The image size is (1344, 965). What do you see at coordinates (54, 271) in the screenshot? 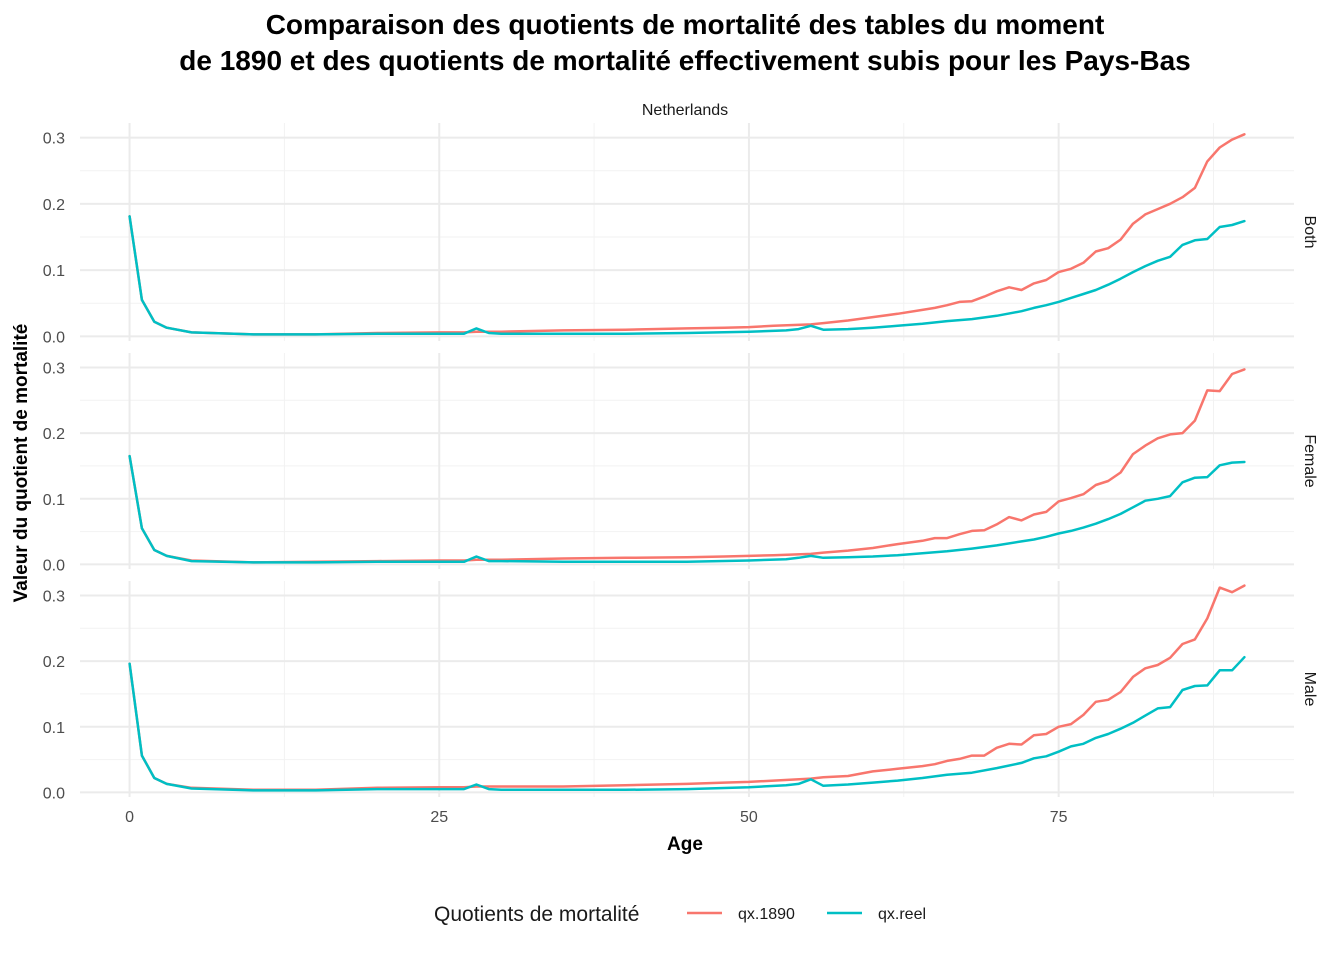
I see `panel-both-y-tick-label: 0.1` at bounding box center [54, 271].